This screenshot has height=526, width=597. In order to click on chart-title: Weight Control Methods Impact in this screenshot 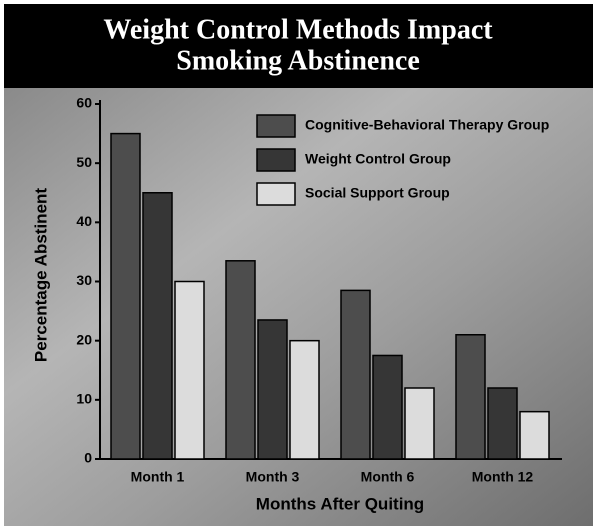, I will do `click(298, 29)`.